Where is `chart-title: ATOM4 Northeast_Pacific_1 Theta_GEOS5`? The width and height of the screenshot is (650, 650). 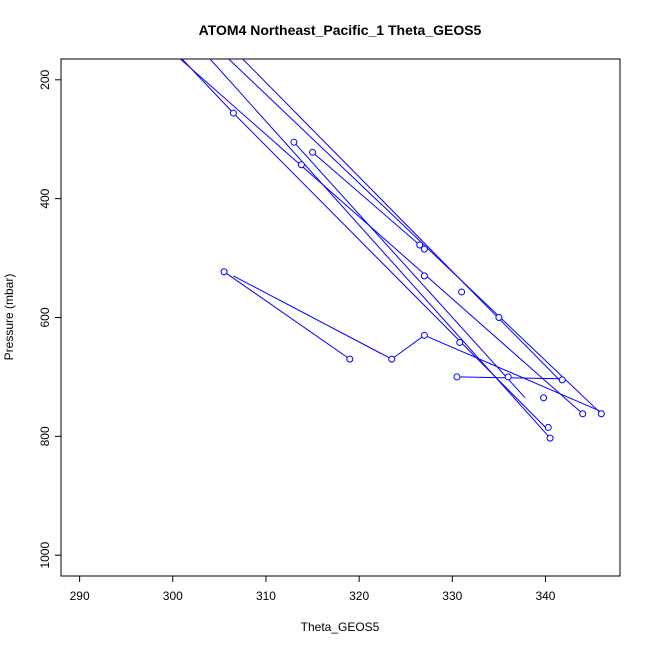
chart-title: ATOM4 Northeast_Pacific_1 Theta_GEOS5 is located at coordinates (340, 30).